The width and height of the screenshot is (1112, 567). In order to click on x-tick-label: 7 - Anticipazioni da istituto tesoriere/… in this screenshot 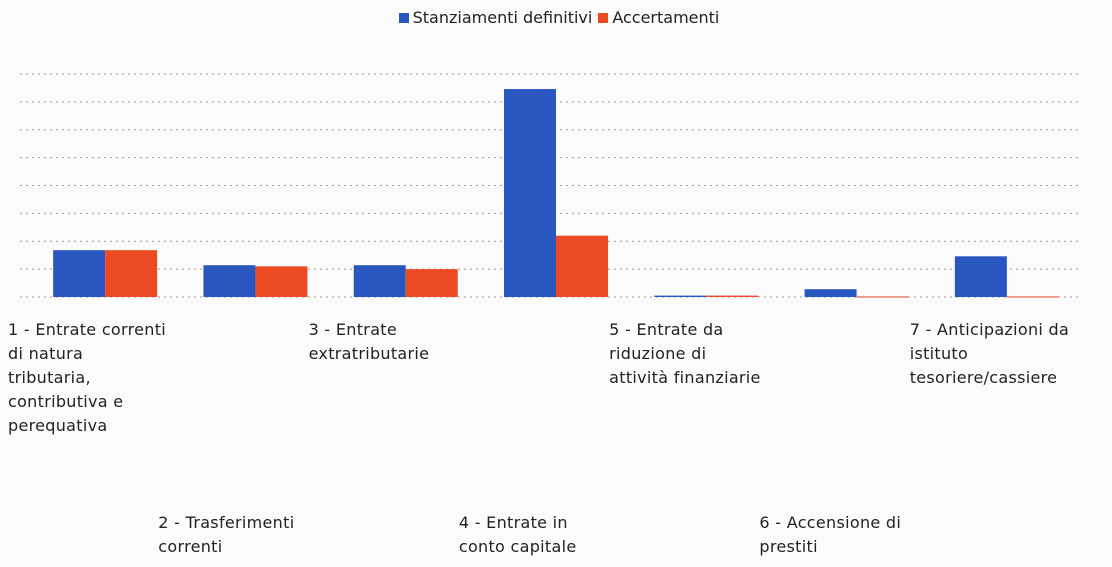, I will do `click(989, 353)`.